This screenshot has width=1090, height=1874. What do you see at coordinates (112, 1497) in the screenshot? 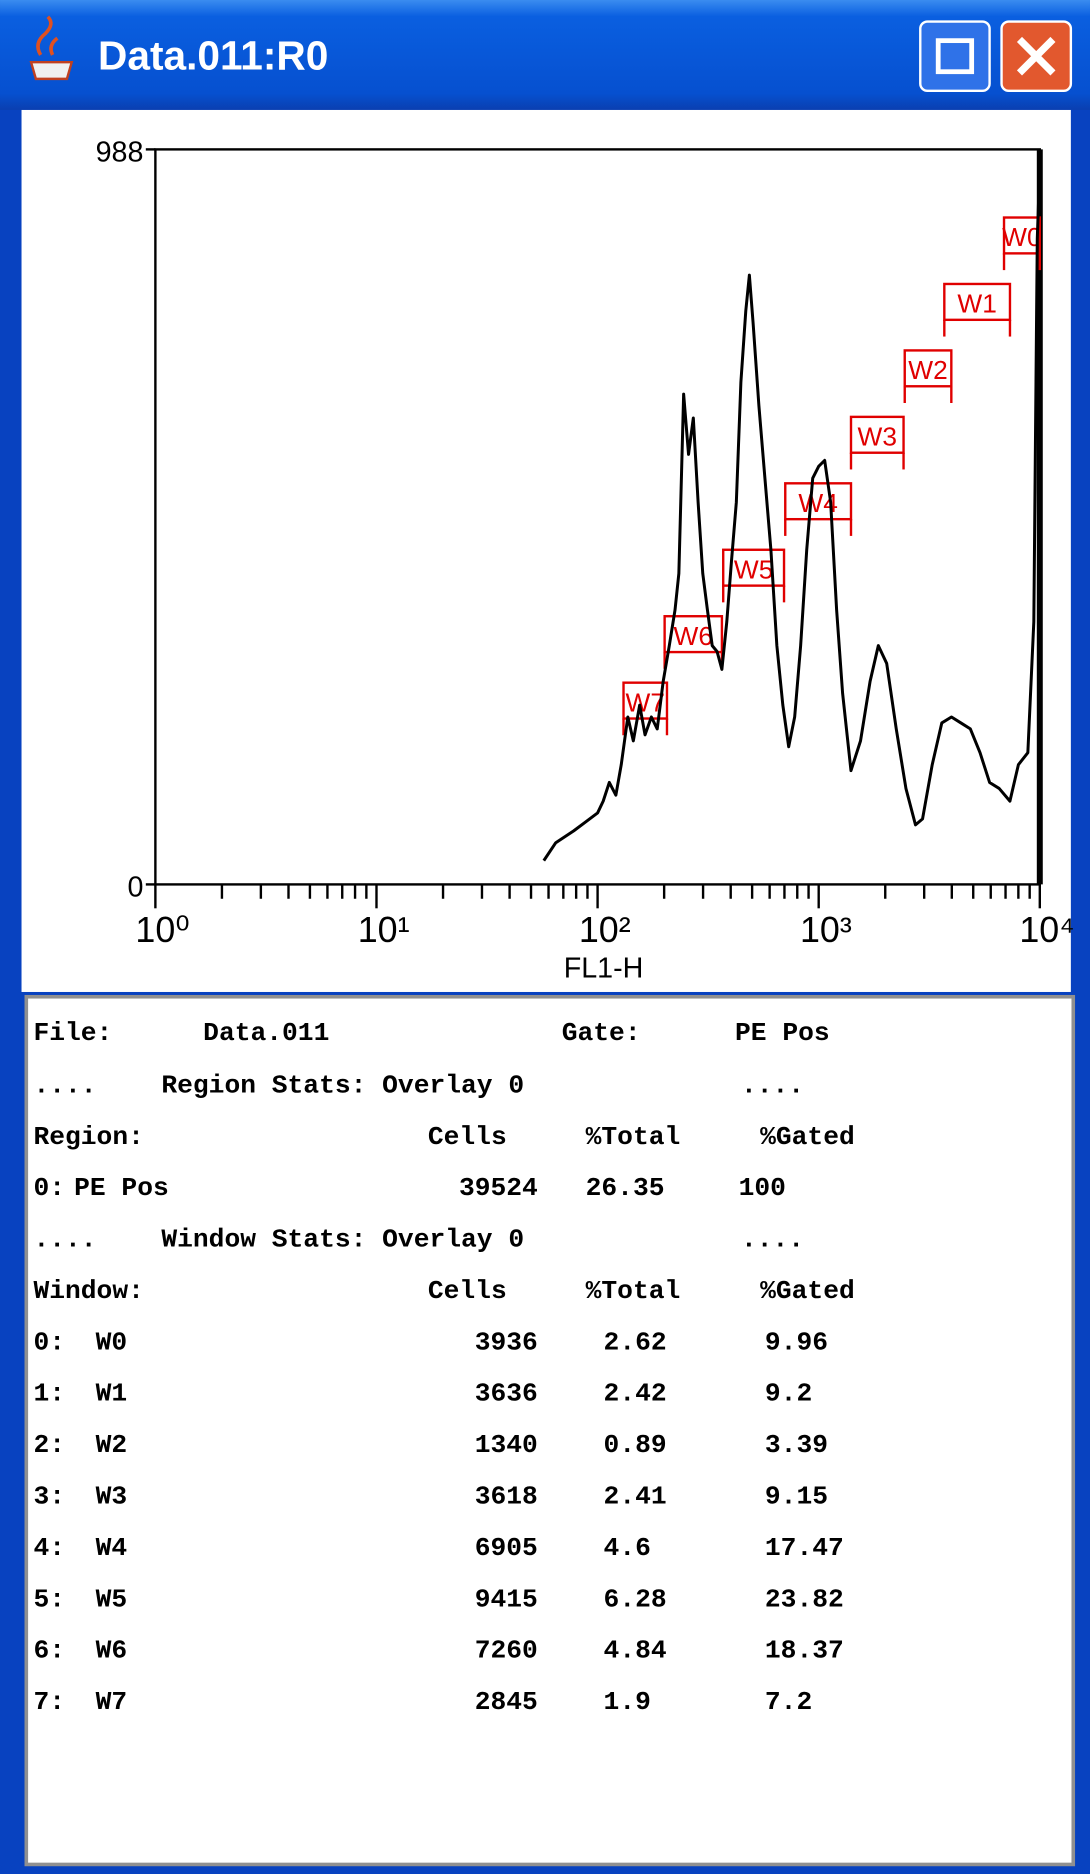
I see `stats-text: W3` at bounding box center [112, 1497].